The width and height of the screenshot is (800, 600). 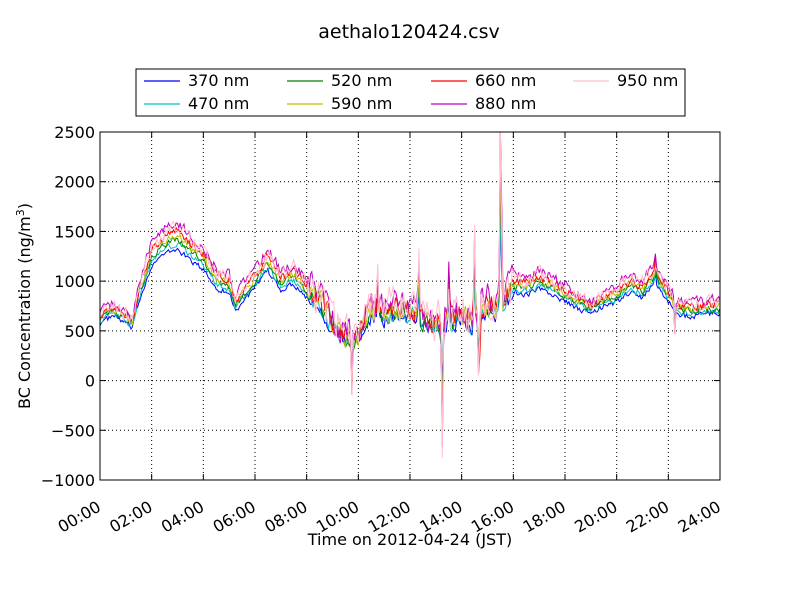 I want to click on legend-label: 950 nm, so click(x=647, y=80).